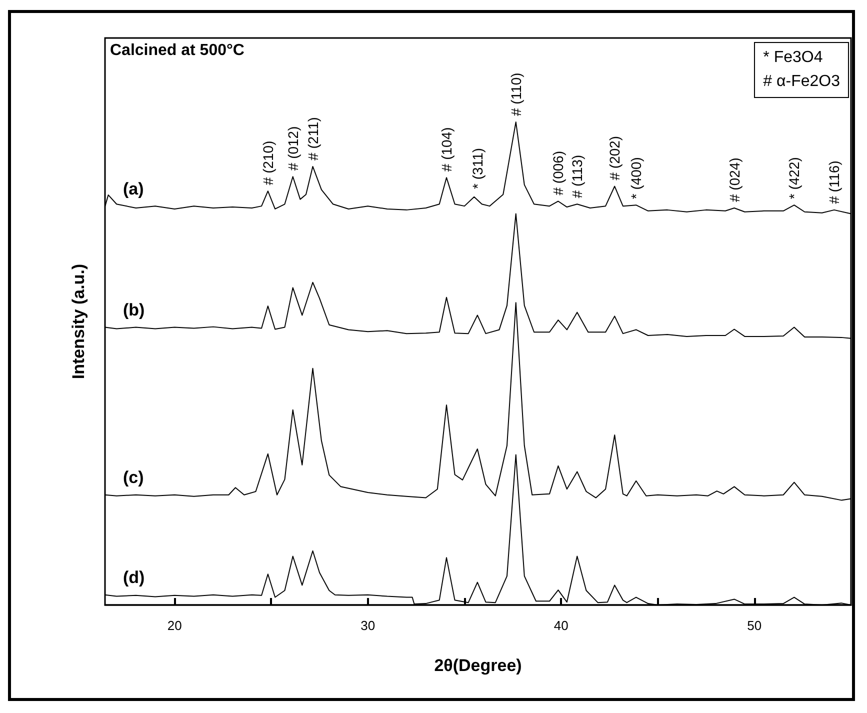 The image size is (867, 713). I want to click on annotation: * (311), so click(477, 168).